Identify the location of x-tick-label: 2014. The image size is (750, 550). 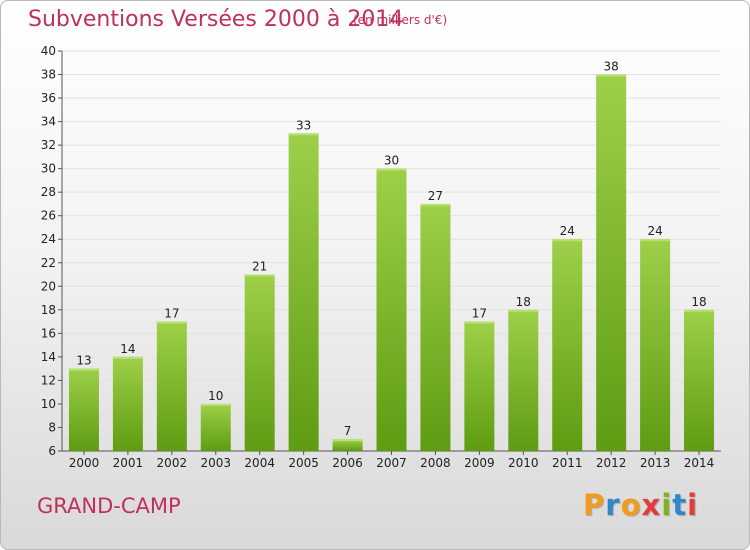
(699, 463).